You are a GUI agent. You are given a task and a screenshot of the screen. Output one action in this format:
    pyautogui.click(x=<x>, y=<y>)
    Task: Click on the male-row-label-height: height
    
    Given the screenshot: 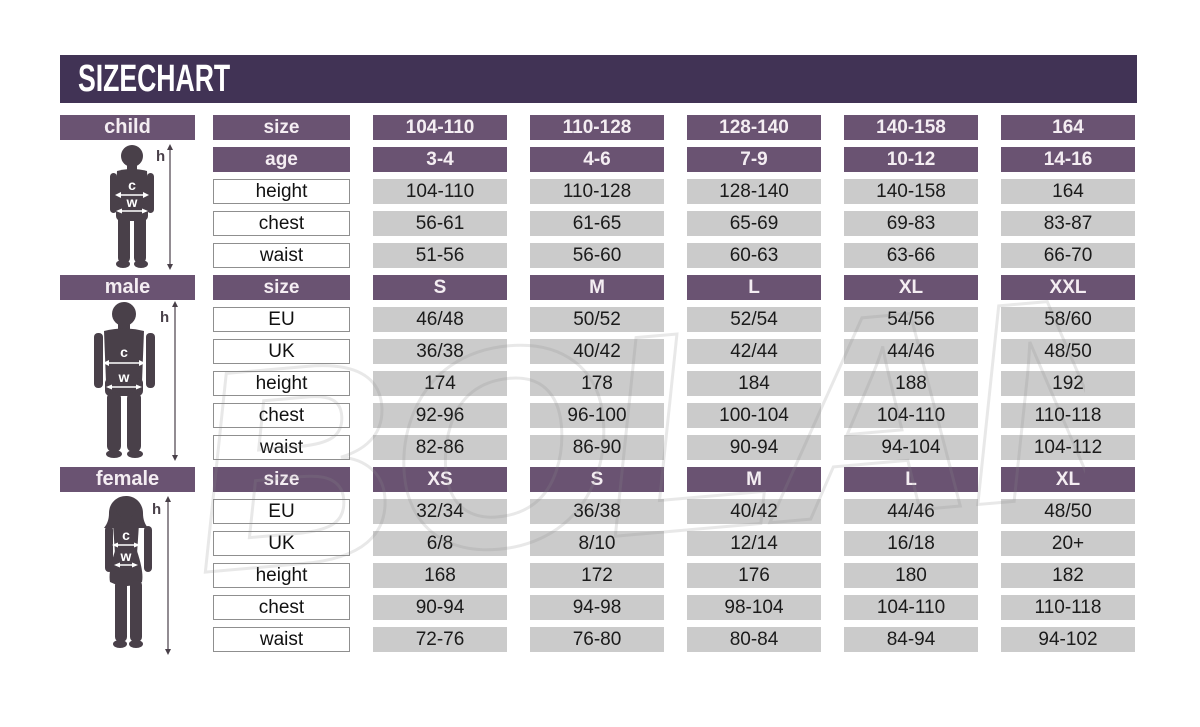 What is the action you would take?
    pyautogui.click(x=281, y=383)
    